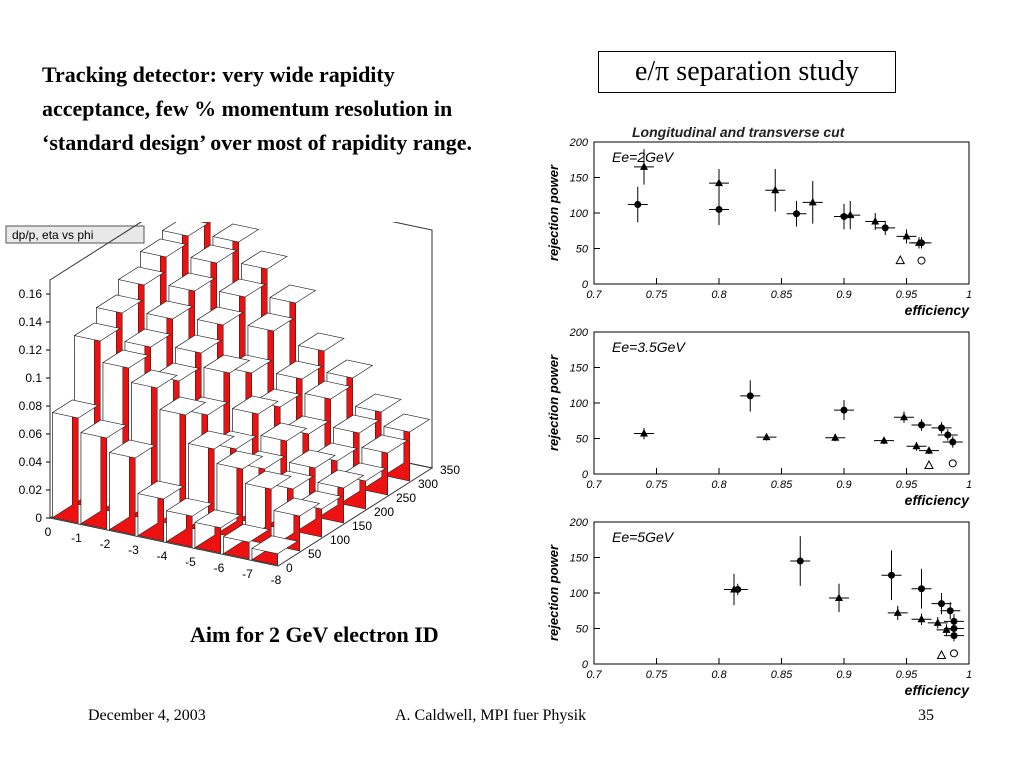 The width and height of the screenshot is (1024, 768). Describe the element at coordinates (747, 72) in the screenshot. I see `study-title-box: e/π separation study` at that location.